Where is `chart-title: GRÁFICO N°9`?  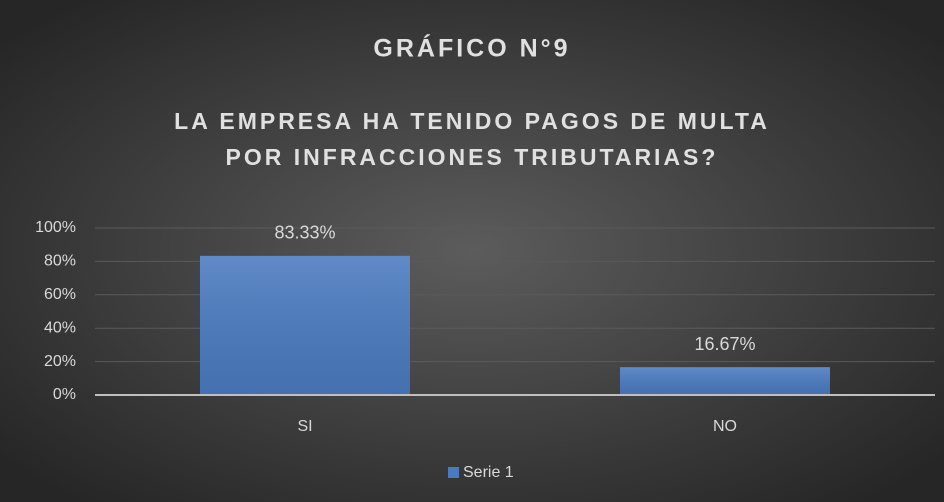 chart-title: GRÁFICO N°9 is located at coordinates (471, 48).